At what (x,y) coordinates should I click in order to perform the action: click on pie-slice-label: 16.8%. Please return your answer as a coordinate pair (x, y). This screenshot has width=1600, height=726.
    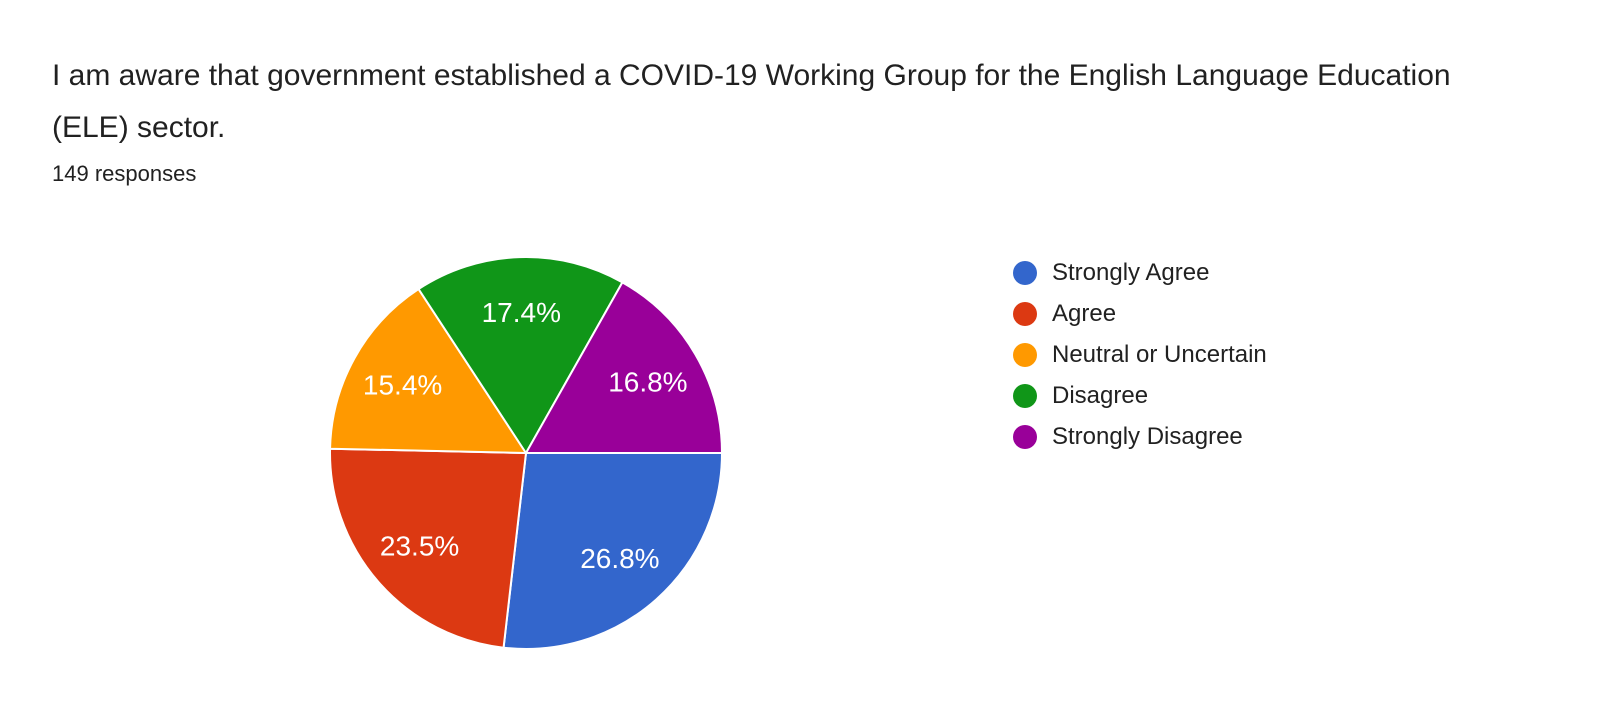
    Looking at the image, I should click on (647, 382).